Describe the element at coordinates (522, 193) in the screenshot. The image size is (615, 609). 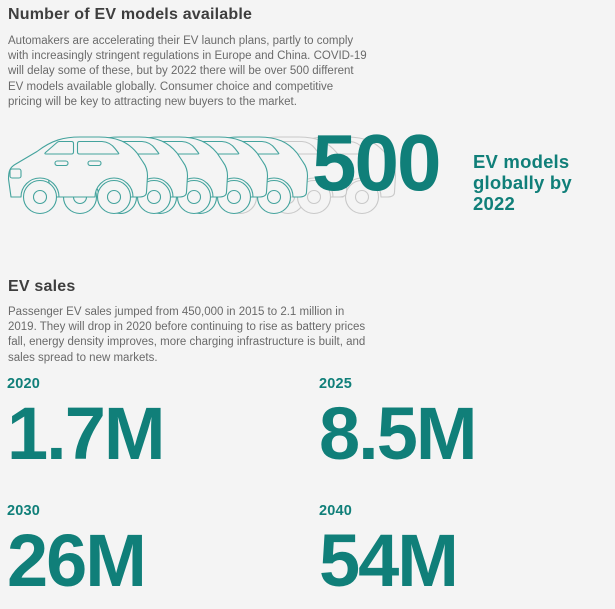
I see `big-number-label-line2: globally by 2022` at that location.